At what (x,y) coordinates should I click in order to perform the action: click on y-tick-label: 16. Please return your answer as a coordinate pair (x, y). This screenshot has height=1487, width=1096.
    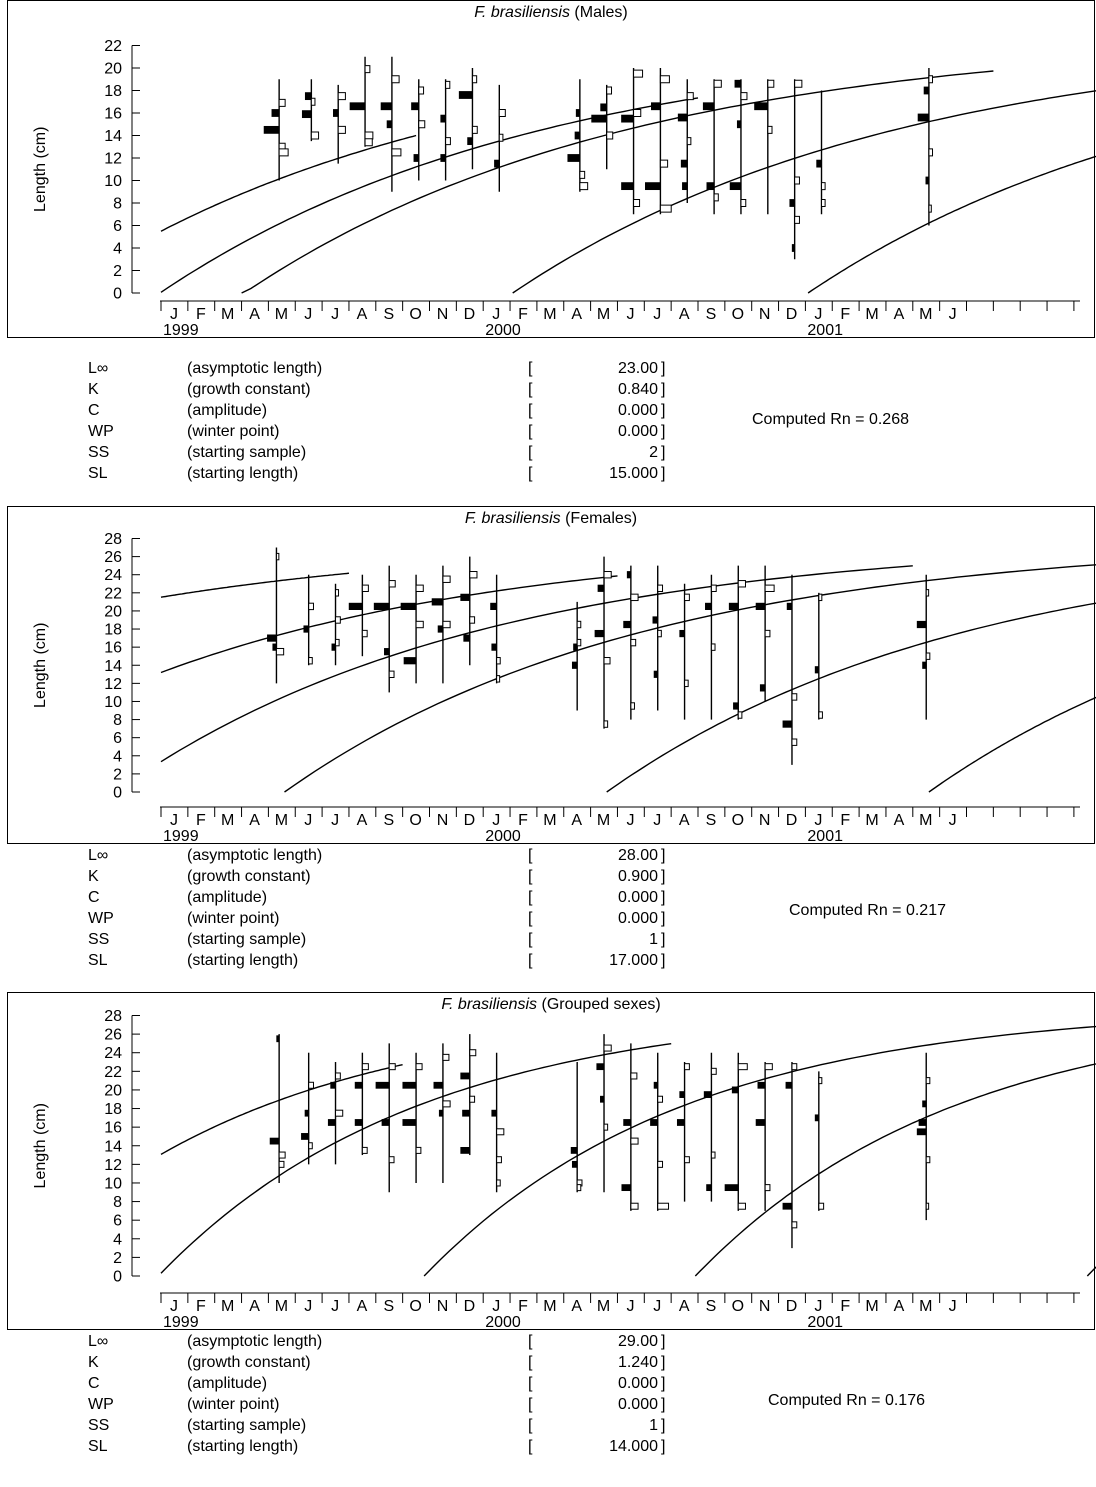
    Looking at the image, I should click on (113, 648).